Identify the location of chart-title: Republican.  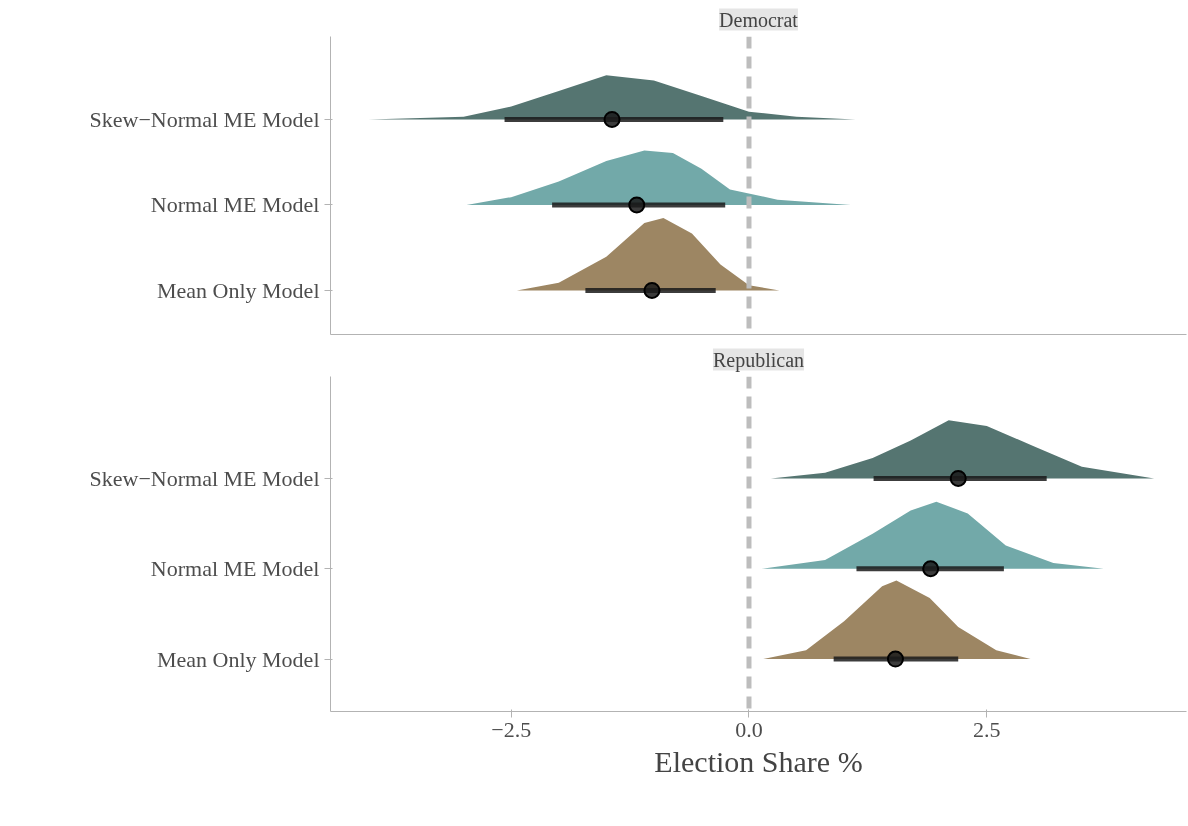
(758, 360).